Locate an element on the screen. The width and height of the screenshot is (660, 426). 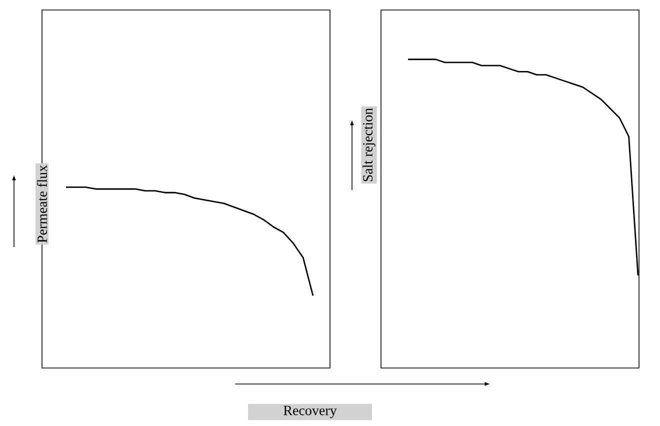
x-axis-title: Recovery is located at coordinates (310, 412).